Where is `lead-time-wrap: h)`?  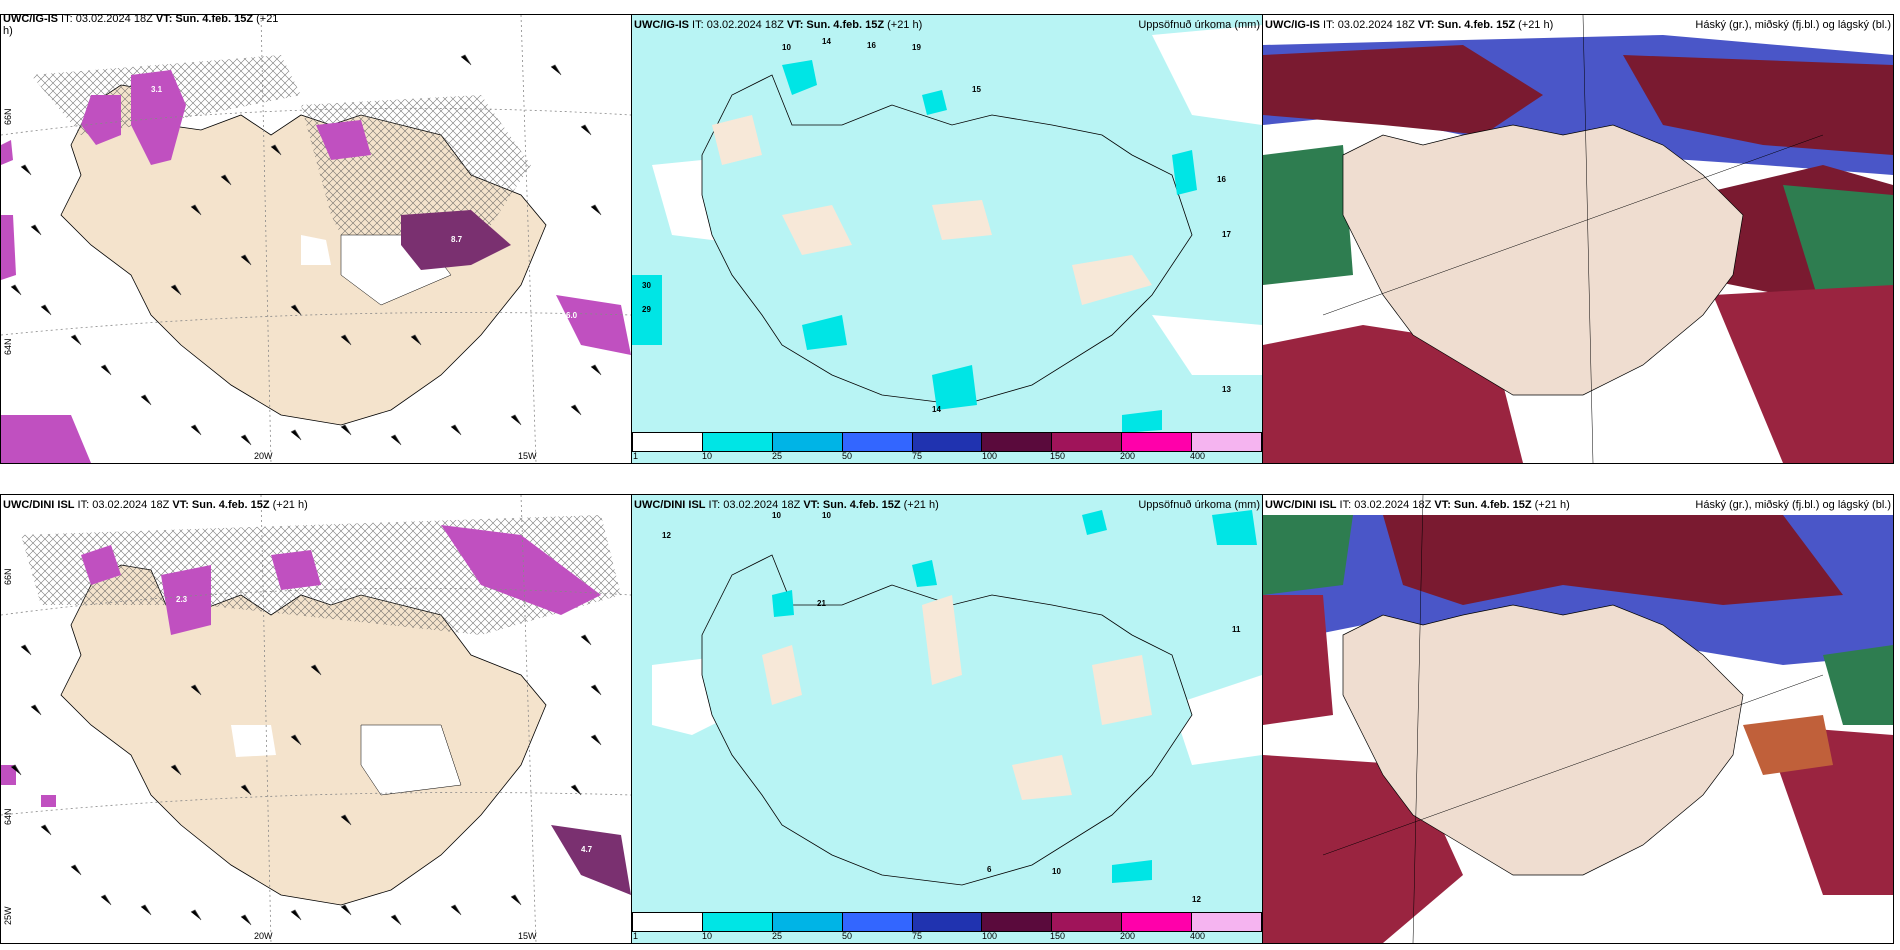 lead-time-wrap: h) is located at coordinates (8, 31).